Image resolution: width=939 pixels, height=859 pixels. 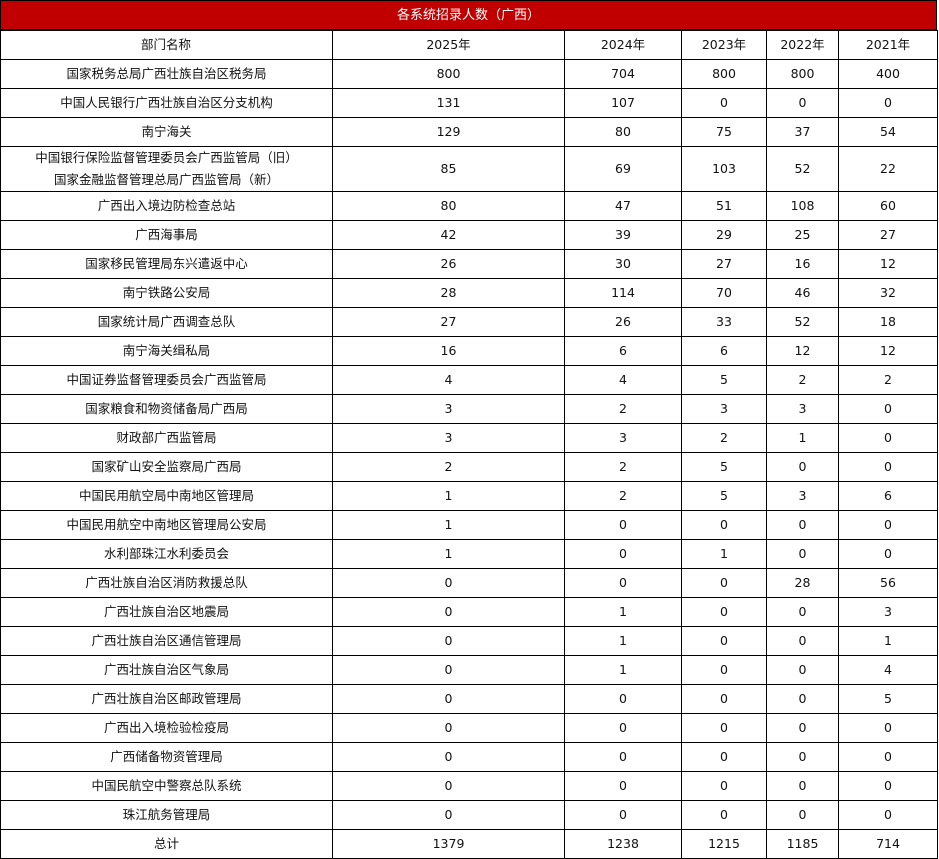 I want to click on table-row: 南宁海关 129 80 75 37 54, so click(x=469, y=132).